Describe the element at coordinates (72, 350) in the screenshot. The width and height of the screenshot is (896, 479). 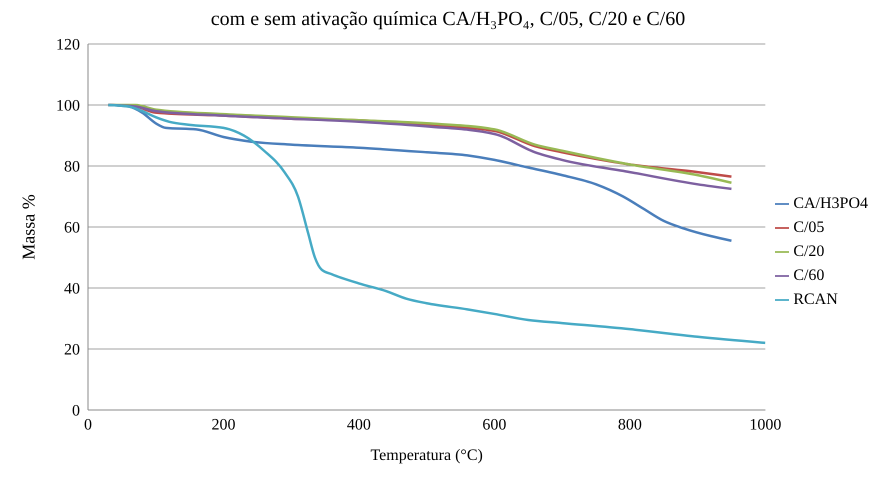
I see `y-tick-label: 20` at that location.